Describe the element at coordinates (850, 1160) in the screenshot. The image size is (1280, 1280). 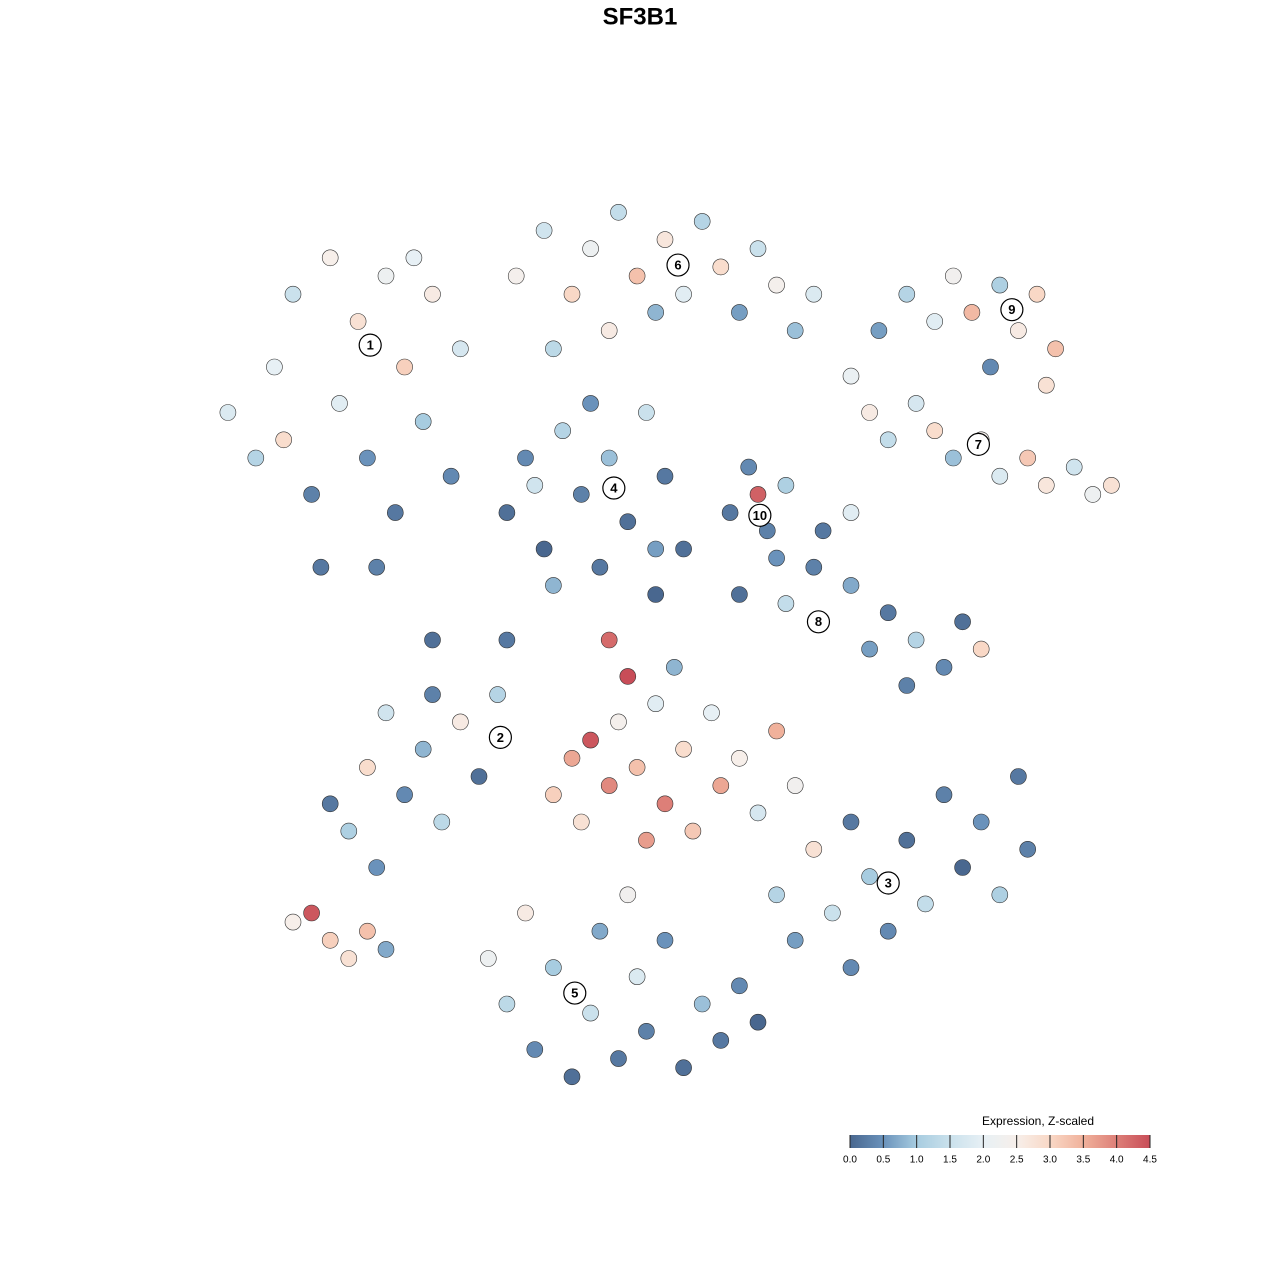
I see `colorbar-tick-label: 0.0` at that location.